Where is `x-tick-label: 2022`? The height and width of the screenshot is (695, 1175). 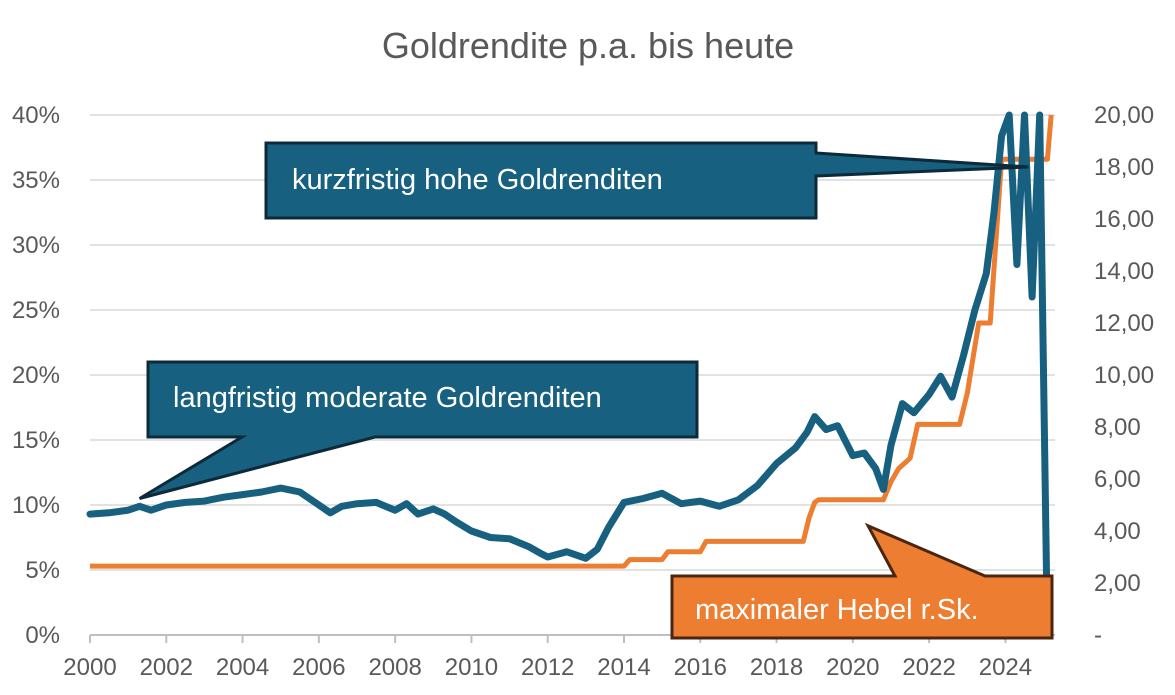
x-tick-label: 2022 is located at coordinates (928, 667).